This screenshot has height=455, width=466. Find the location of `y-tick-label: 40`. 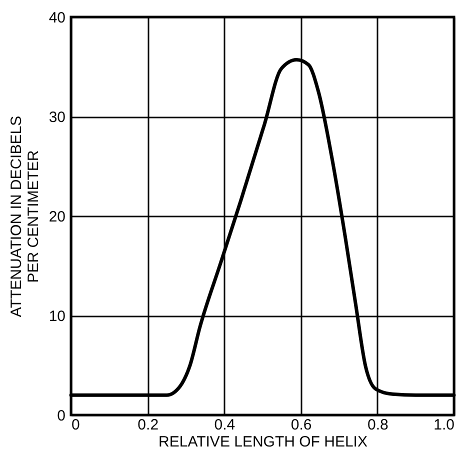

y-tick-label: 40 is located at coordinates (57, 18).